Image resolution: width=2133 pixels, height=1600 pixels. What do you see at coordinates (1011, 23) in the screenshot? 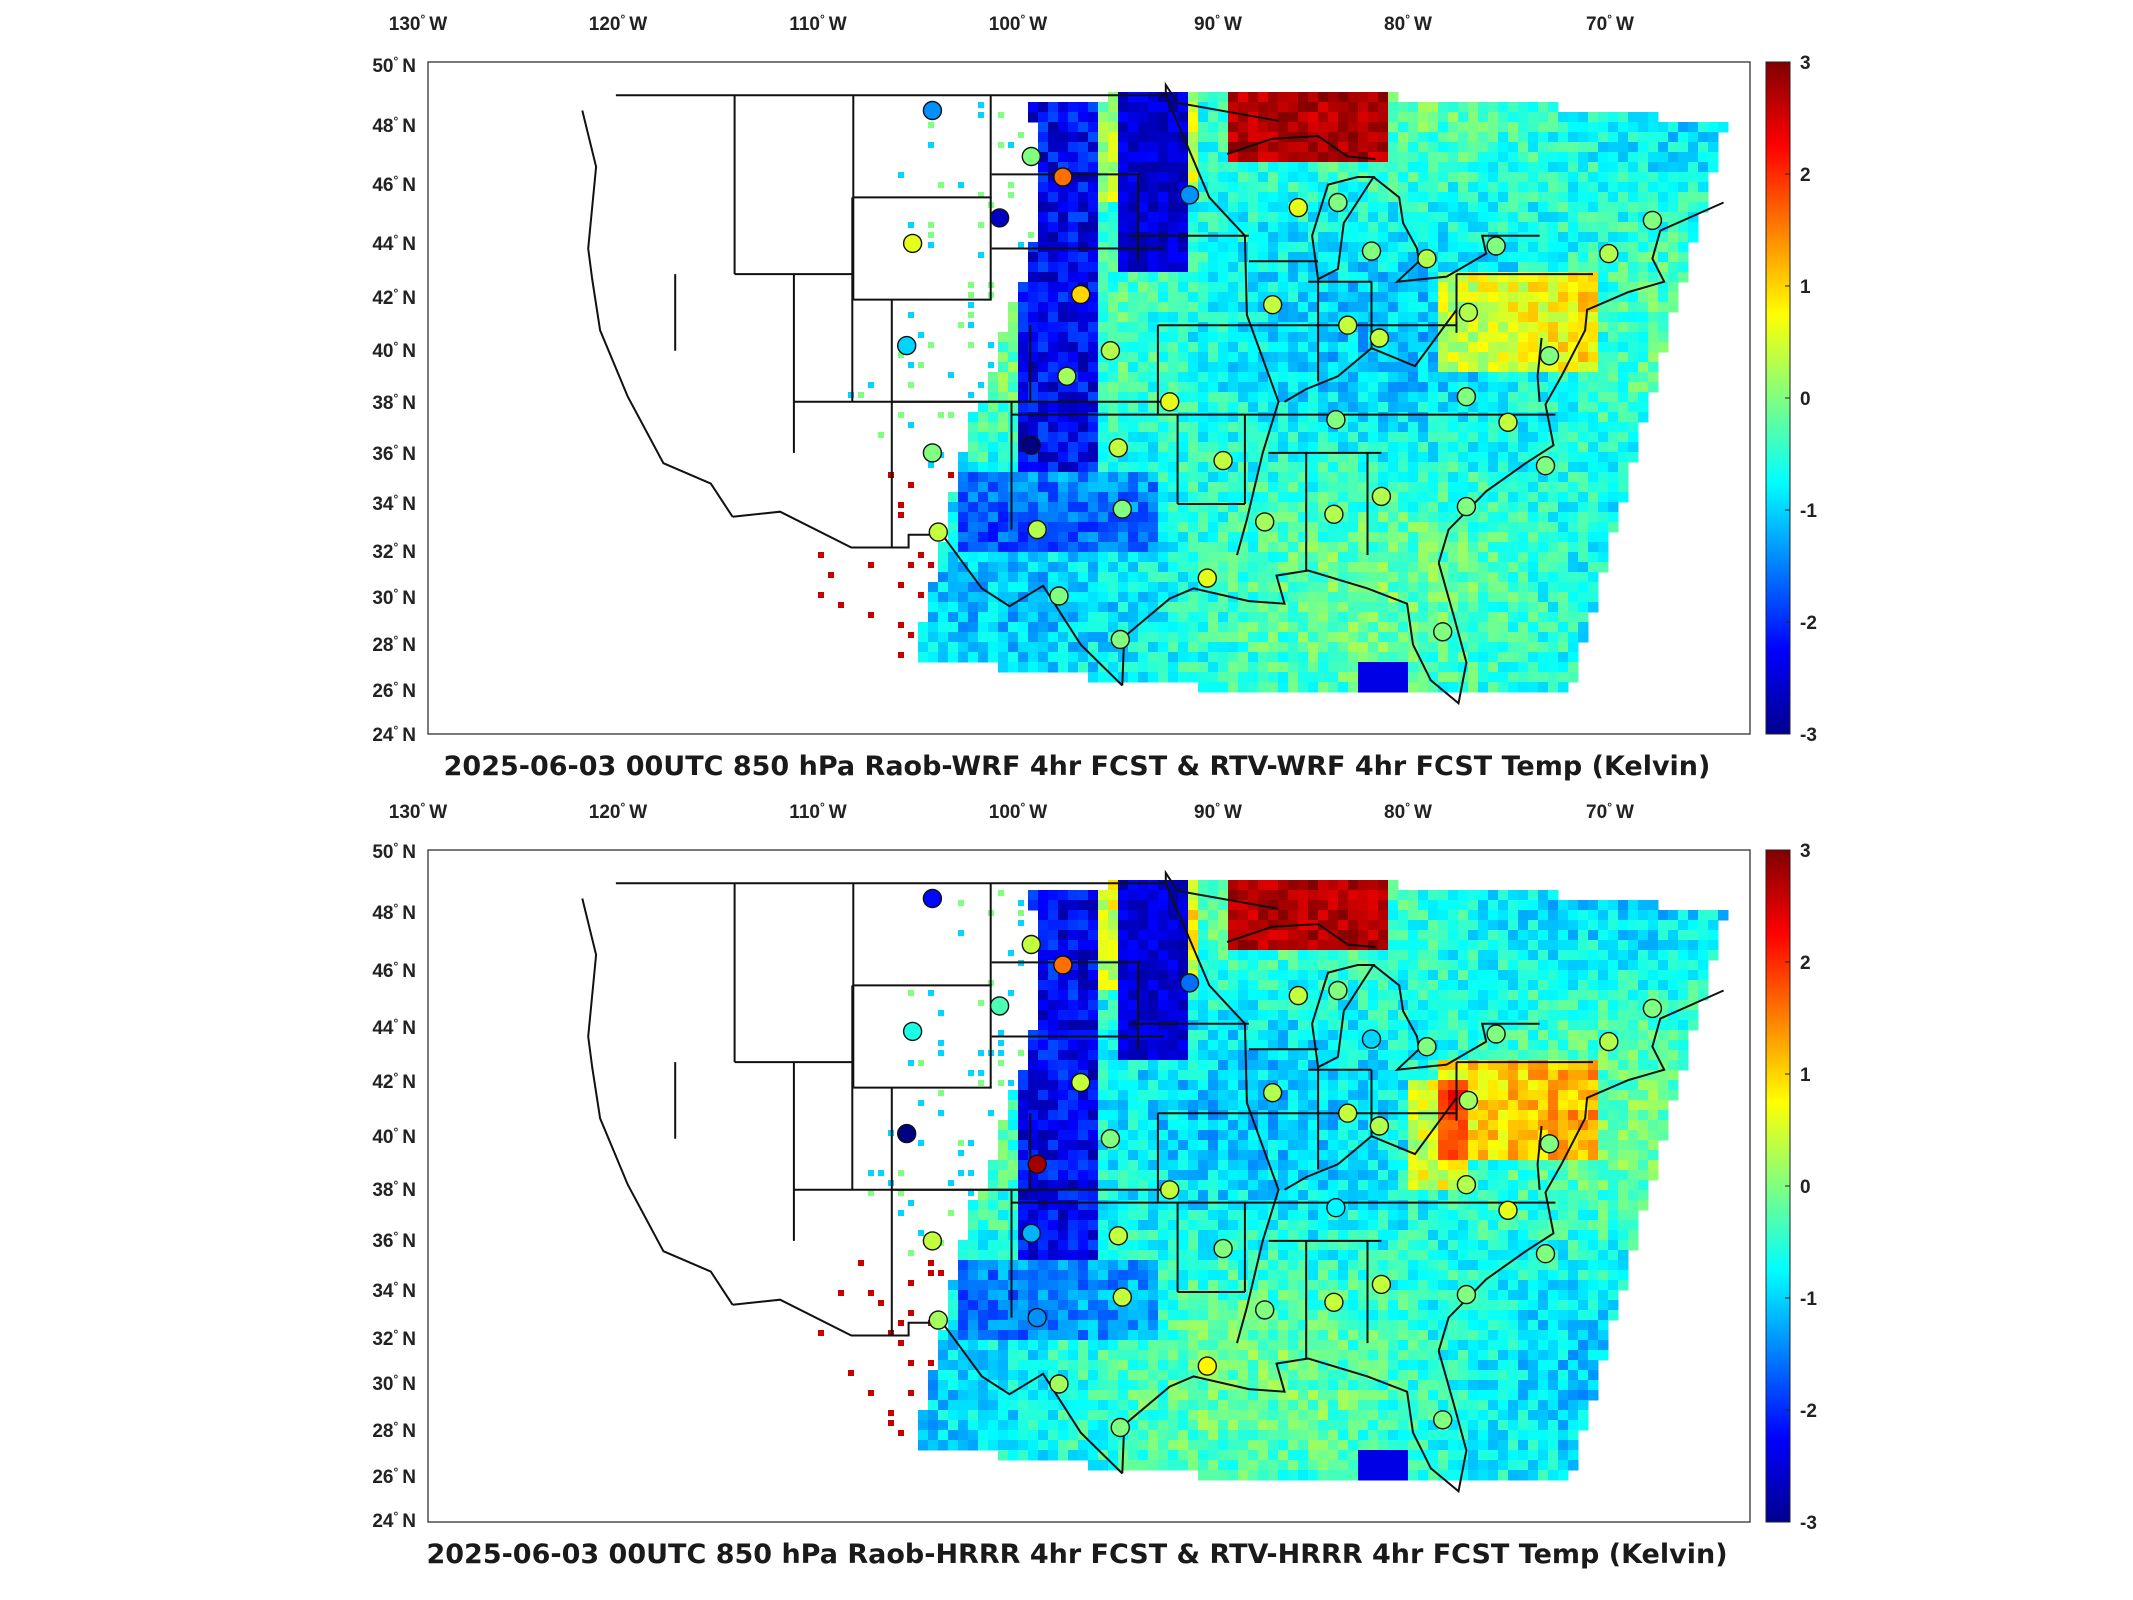
I see `lon-axis-top: 130° W 120° W 110° W 100° W 90° W 80° W 70° W` at bounding box center [1011, 23].